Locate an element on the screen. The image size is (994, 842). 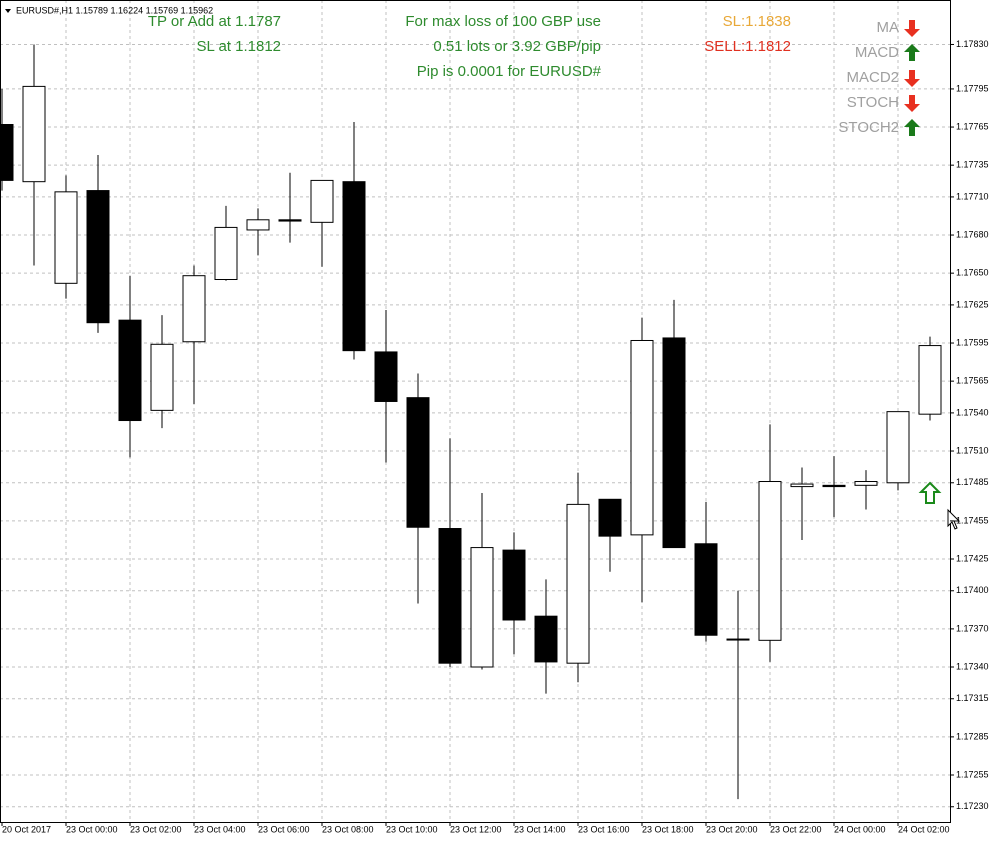
annotation: SELL:1.1812 is located at coordinates (747, 46).